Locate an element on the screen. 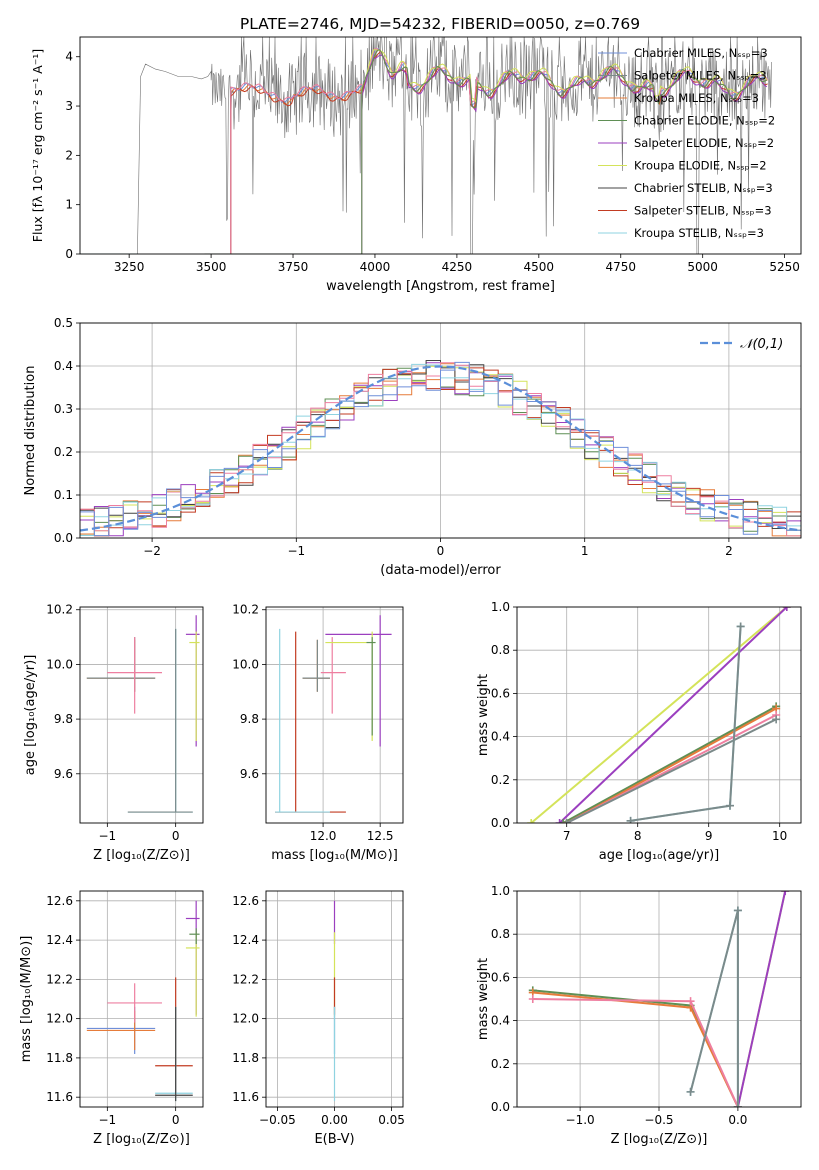 This screenshot has height=1170, width=819. observed-spectrum is located at coordinates (454, 145).